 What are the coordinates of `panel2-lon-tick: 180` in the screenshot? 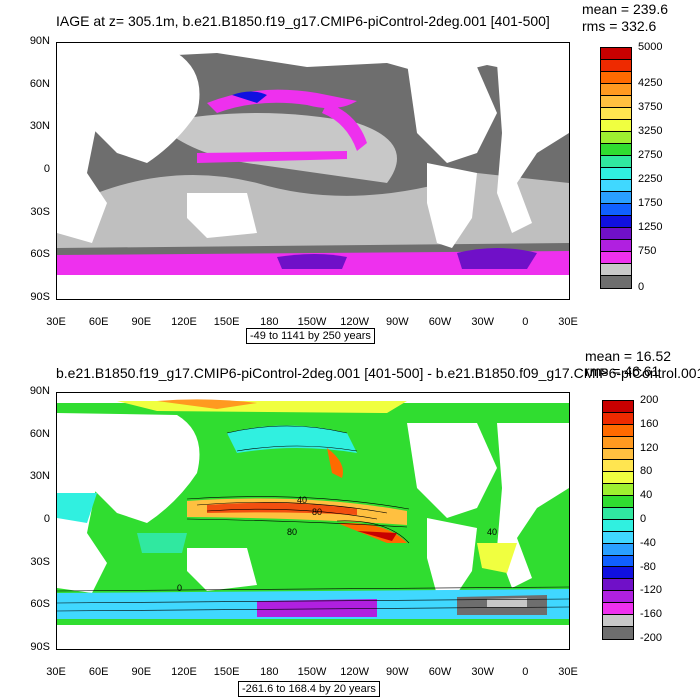 It's located at (269, 672).